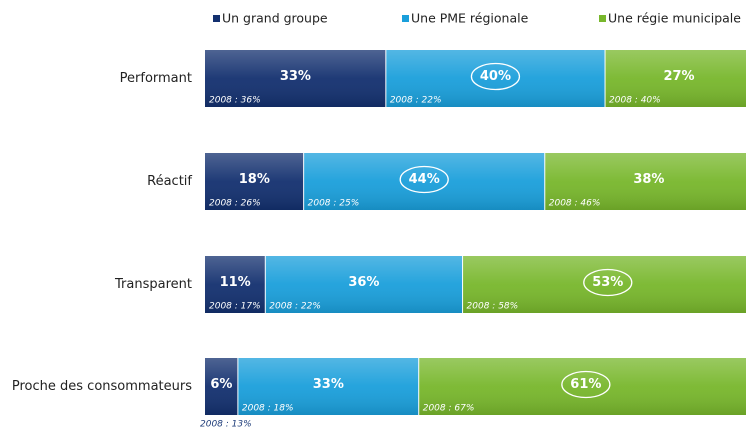 The width and height of the screenshot is (746, 430). What do you see at coordinates (635, 101) in the screenshot?
I see `note-2008: 2008 : 40%` at bounding box center [635, 101].